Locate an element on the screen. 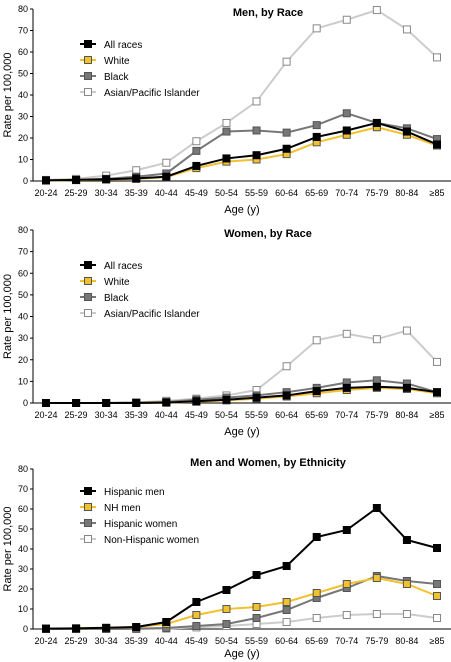 Image resolution: width=451 pixels, height=662 pixels. y-tick-label: 70 is located at coordinates (23, 489).